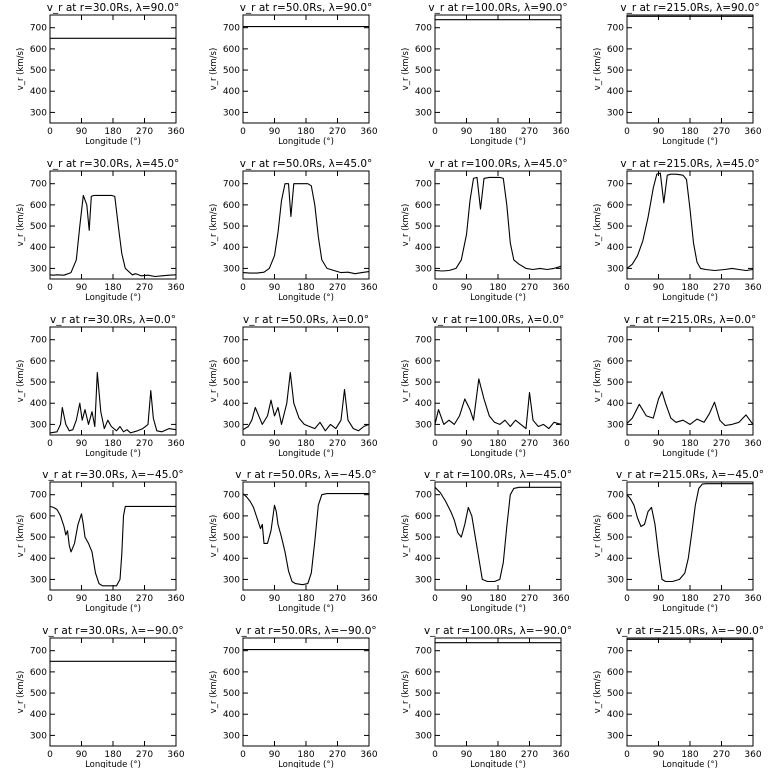  Describe the element at coordinates (306, 8) in the screenshot. I see `chart-title: v_r at r=50.0Rs, λ=90.0°` at that location.